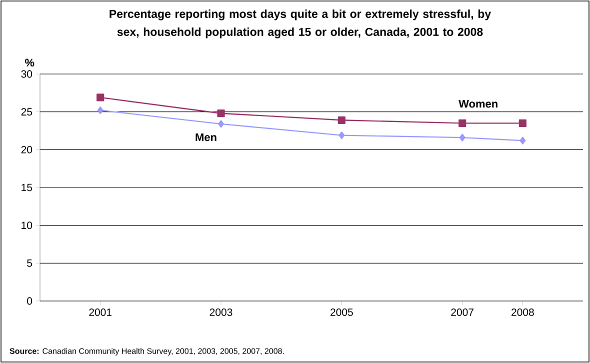  Describe the element at coordinates (206, 137) in the screenshot. I see `series-label: Men` at that location.